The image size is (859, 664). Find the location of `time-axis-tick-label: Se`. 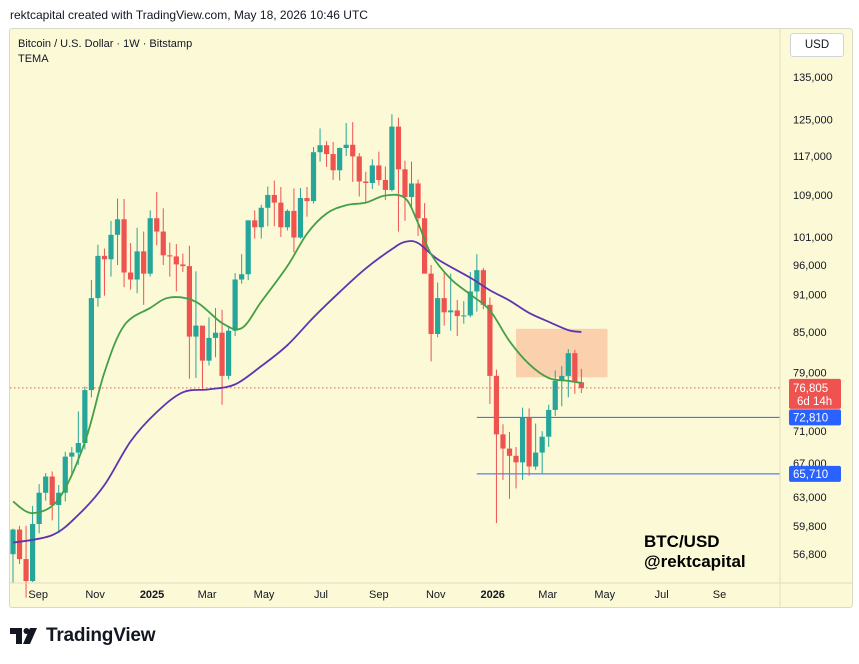

time-axis-tick-label: Se is located at coordinates (719, 595).